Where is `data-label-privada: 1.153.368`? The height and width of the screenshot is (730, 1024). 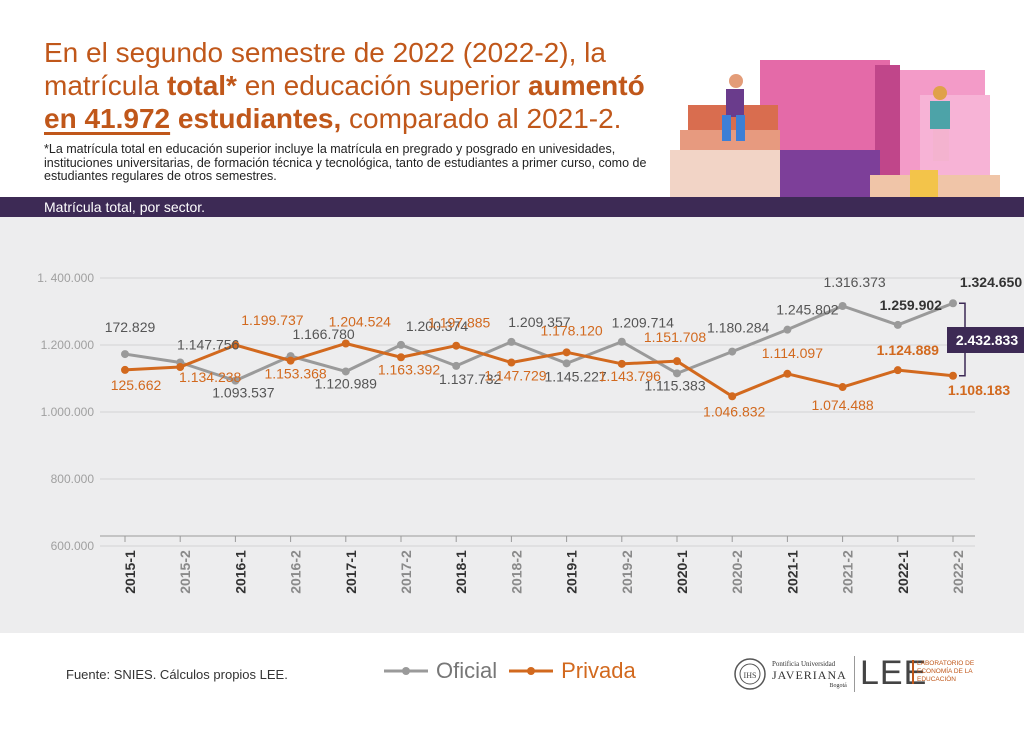 data-label-privada: 1.153.368 is located at coordinates (295, 374).